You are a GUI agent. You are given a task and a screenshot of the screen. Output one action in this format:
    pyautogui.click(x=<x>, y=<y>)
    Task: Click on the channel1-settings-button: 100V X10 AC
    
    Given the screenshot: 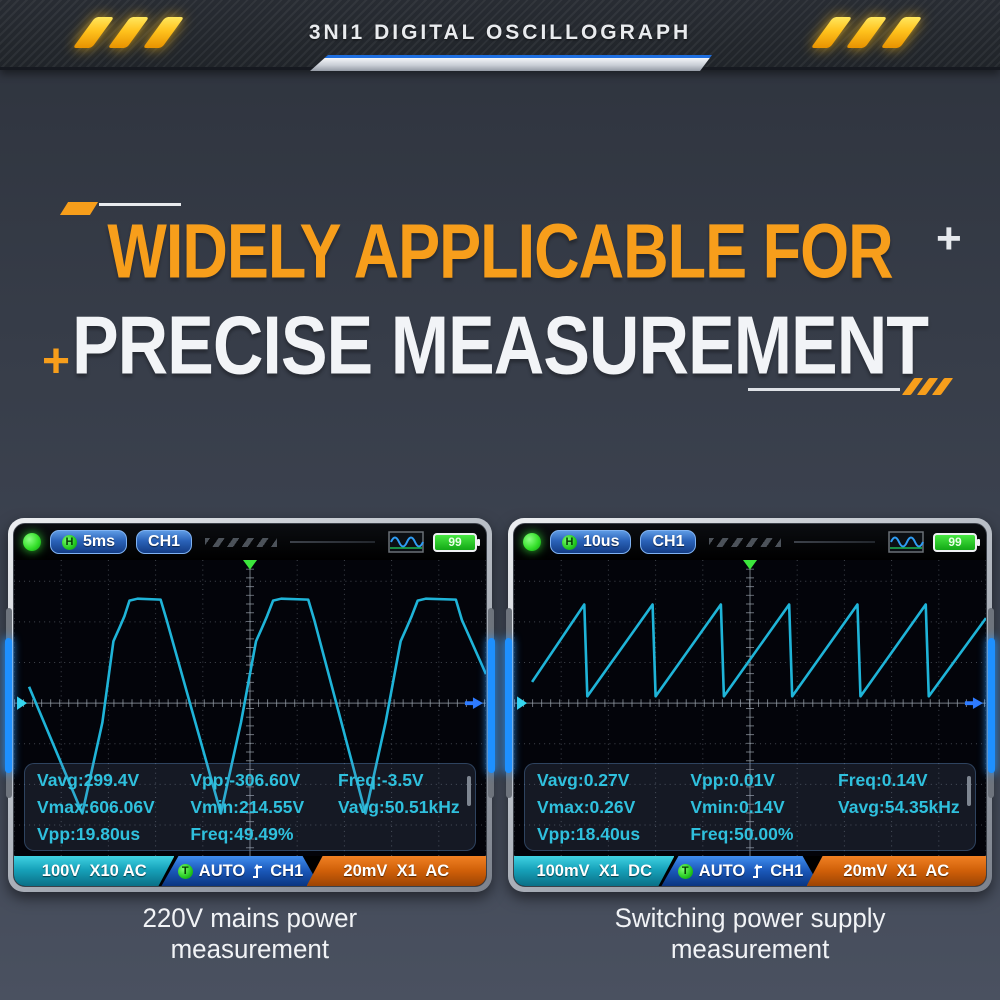 What is the action you would take?
    pyautogui.click(x=94, y=871)
    